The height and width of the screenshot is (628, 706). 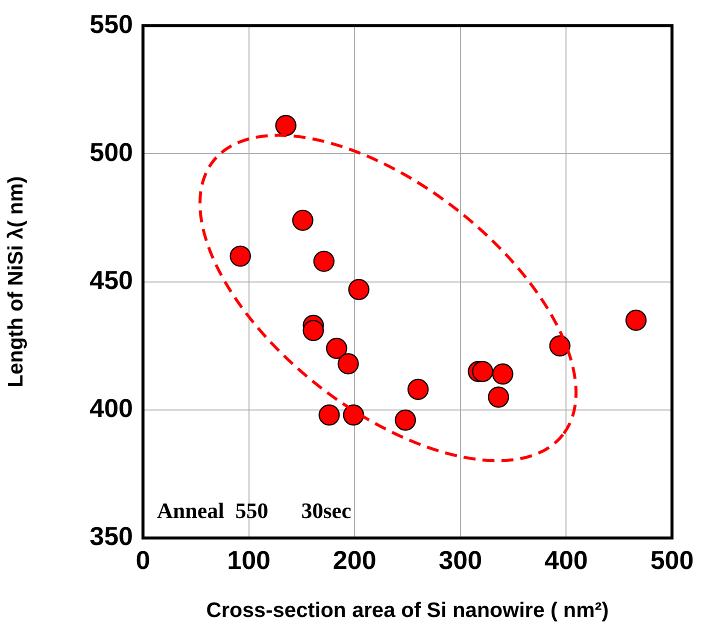 What do you see at coordinates (566, 559) in the screenshot?
I see `x-tick-label: 400` at bounding box center [566, 559].